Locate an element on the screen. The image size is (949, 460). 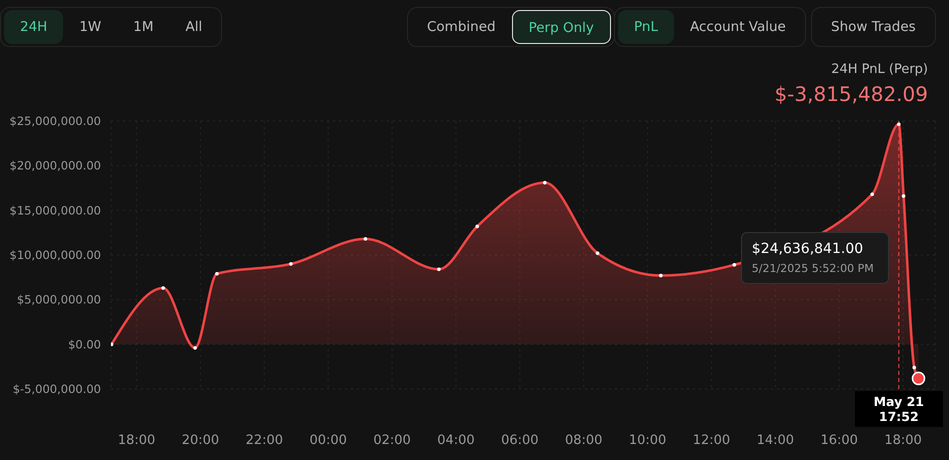
x-tick-label: 06:00 is located at coordinates (520, 440).